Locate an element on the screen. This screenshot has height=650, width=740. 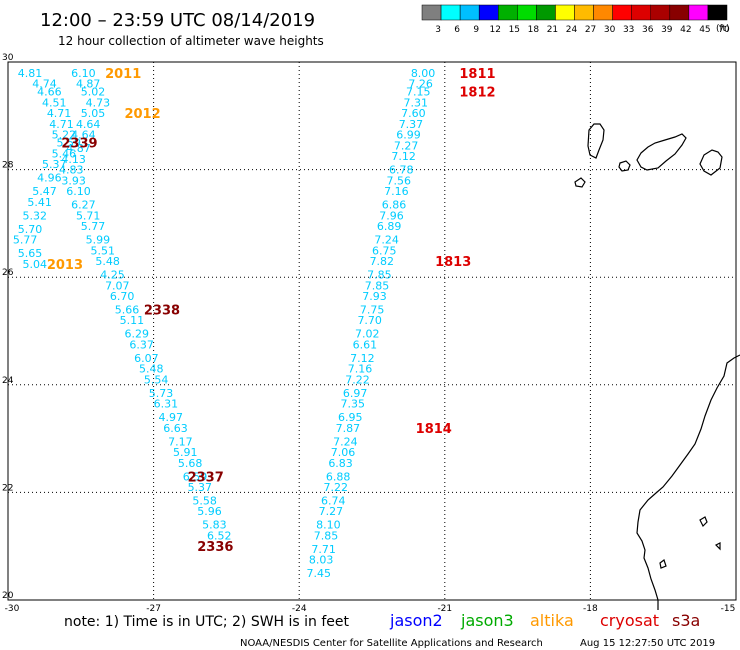
wave-height-value: 5.41 is located at coordinates (39, 202).